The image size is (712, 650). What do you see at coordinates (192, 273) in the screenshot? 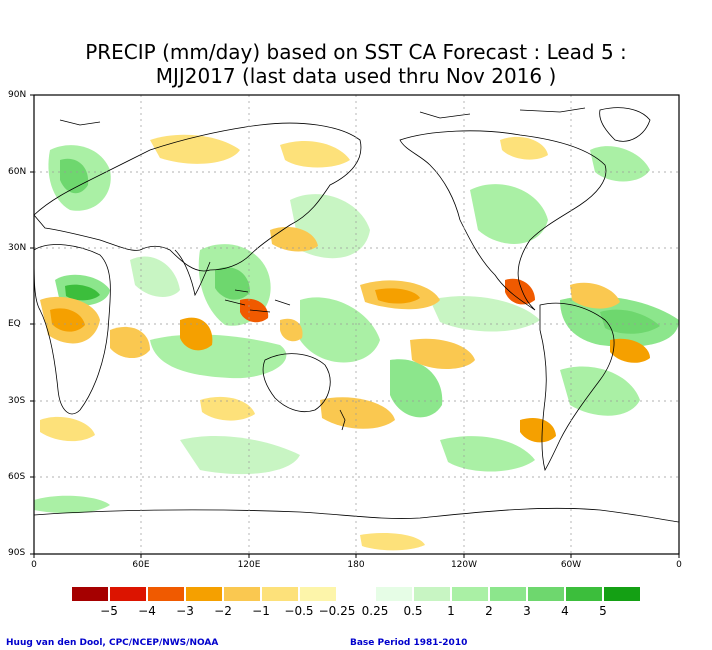
I see `india-coastline` at bounding box center [192, 273].